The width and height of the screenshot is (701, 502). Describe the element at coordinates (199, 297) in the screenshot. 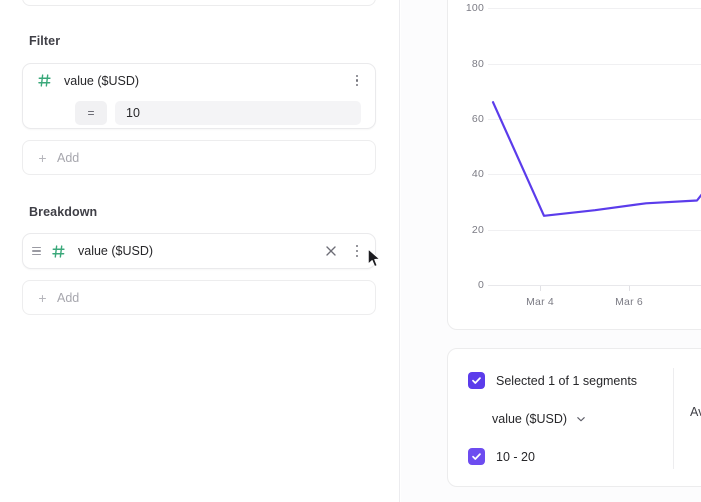

I see `add-breakdown-button: + Add` at that location.